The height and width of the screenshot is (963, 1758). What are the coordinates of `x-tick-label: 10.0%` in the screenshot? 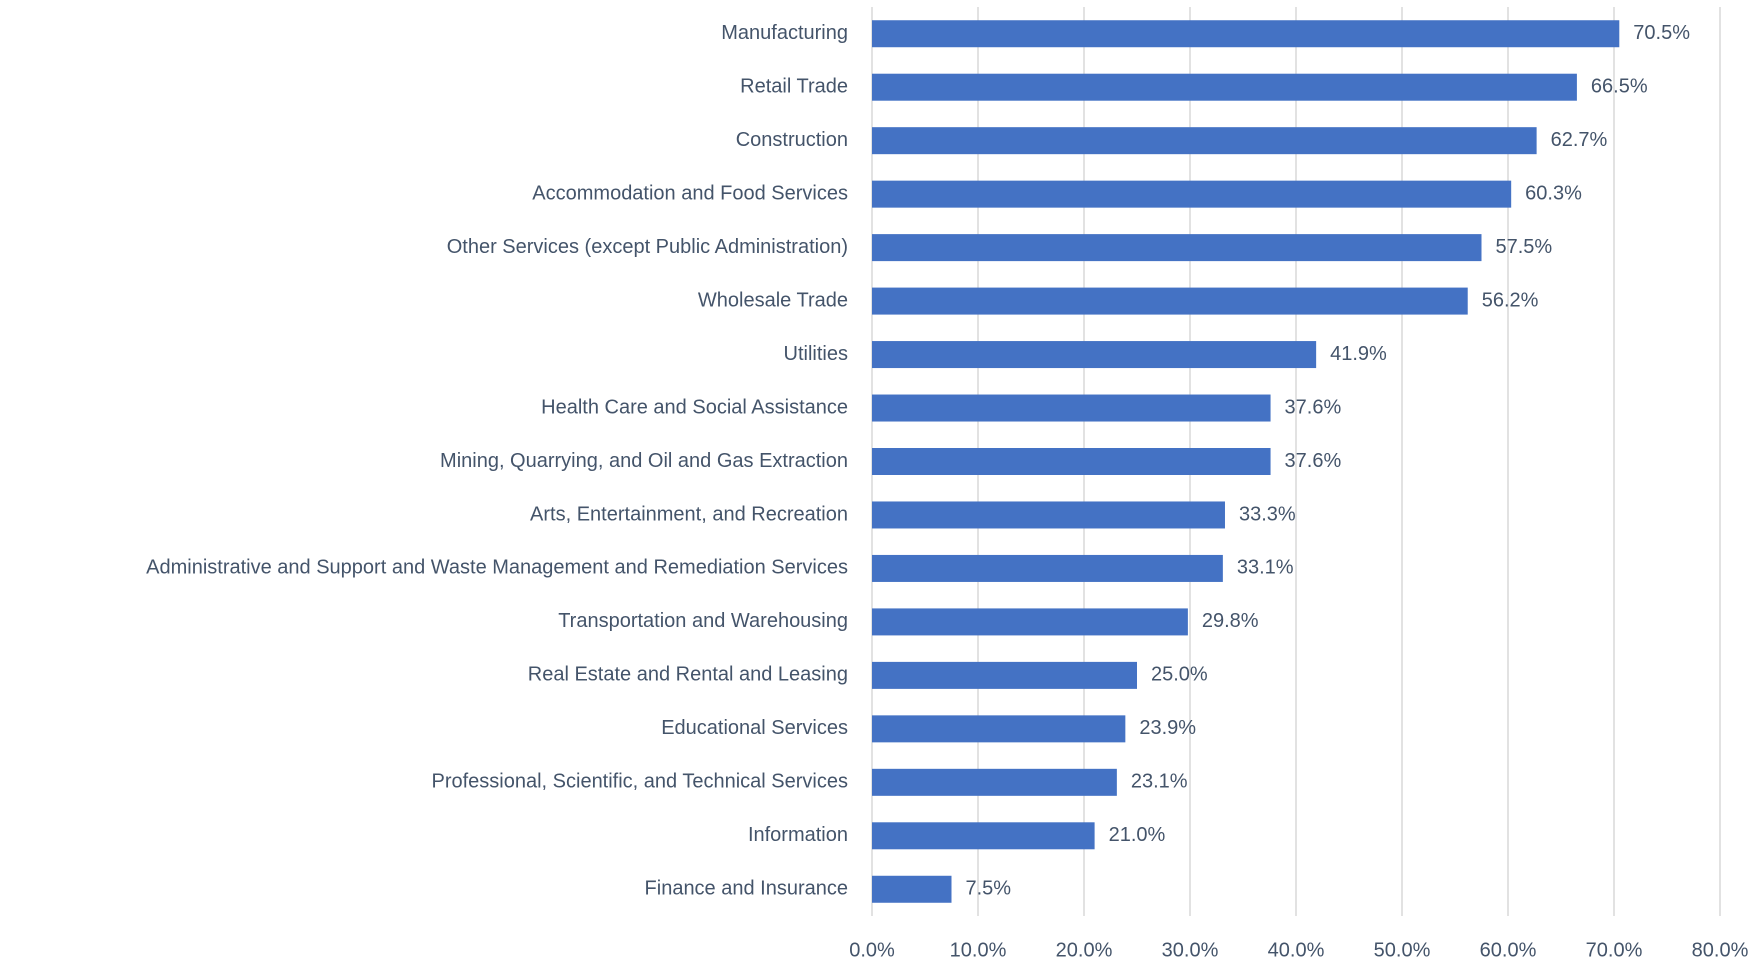 It's located at (978, 950).